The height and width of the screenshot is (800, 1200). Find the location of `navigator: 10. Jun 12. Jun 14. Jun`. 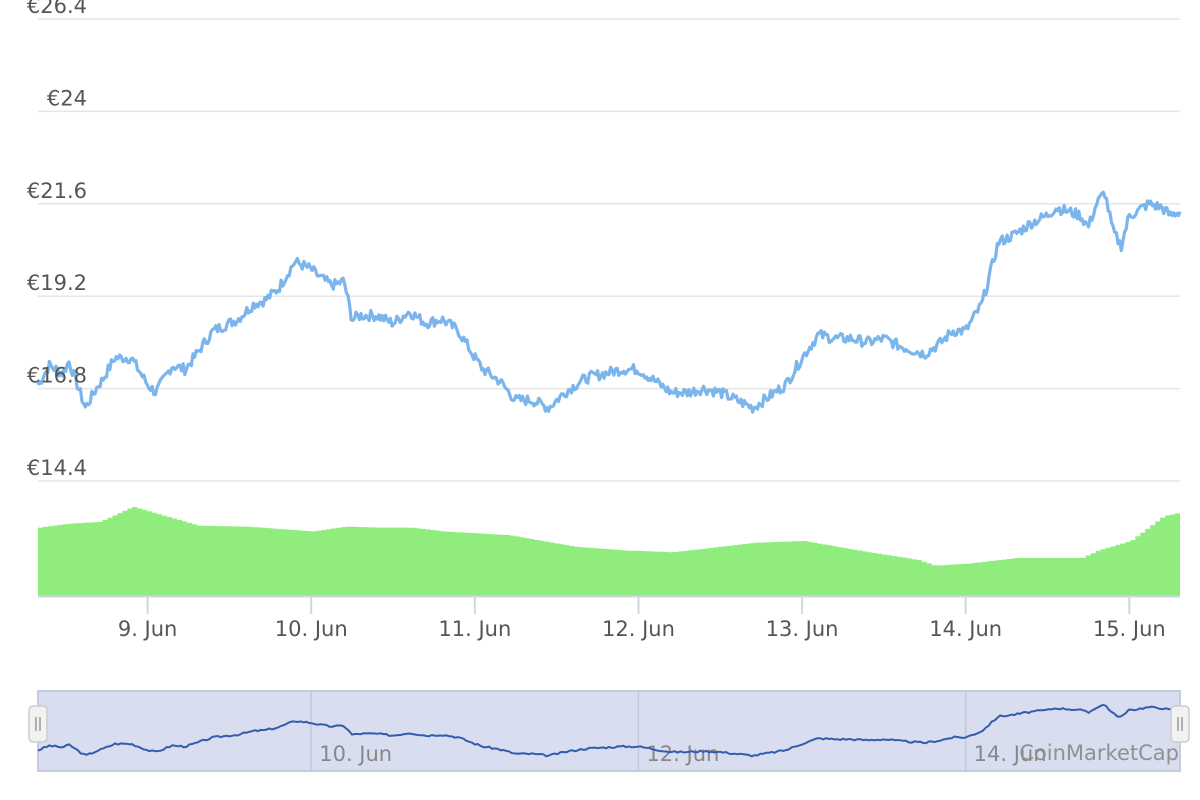

navigator: 10. Jun 12. Jun 14. Jun is located at coordinates (609, 731).